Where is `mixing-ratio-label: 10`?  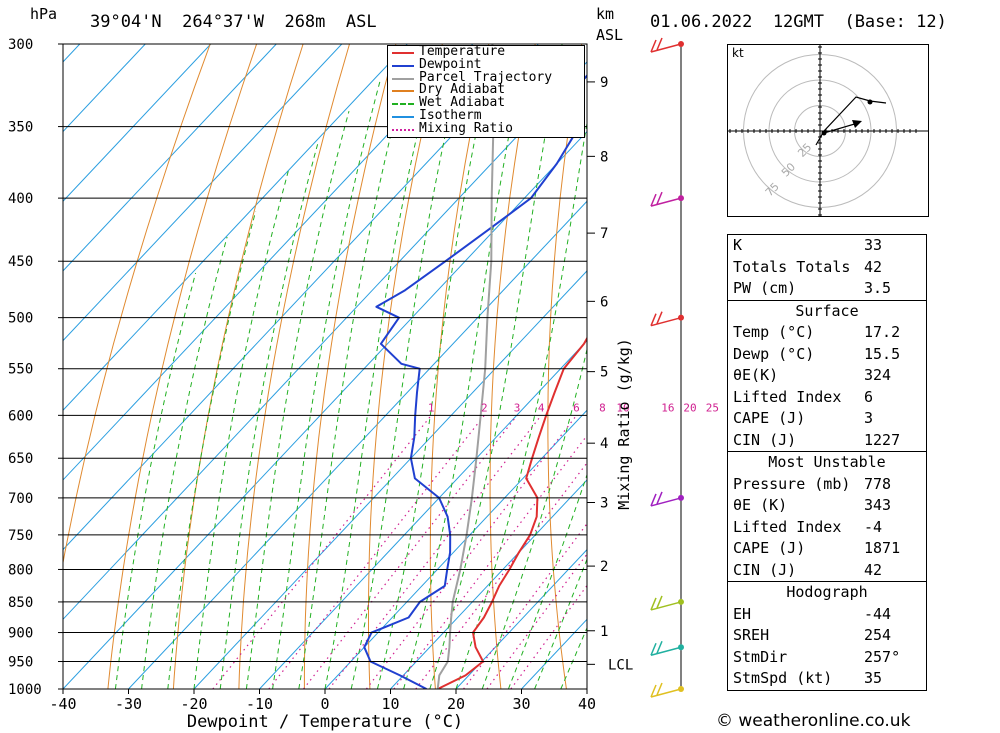 mixing-ratio-label: 10 is located at coordinates (622, 407).